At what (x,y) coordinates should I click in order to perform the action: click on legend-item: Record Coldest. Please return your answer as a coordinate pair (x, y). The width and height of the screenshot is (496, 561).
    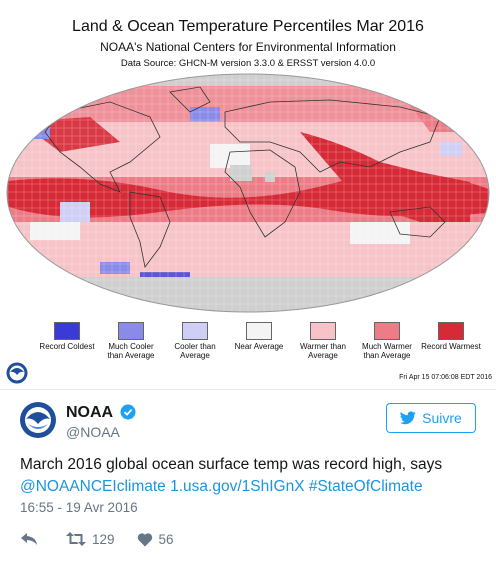
    Looking at the image, I should click on (67, 336).